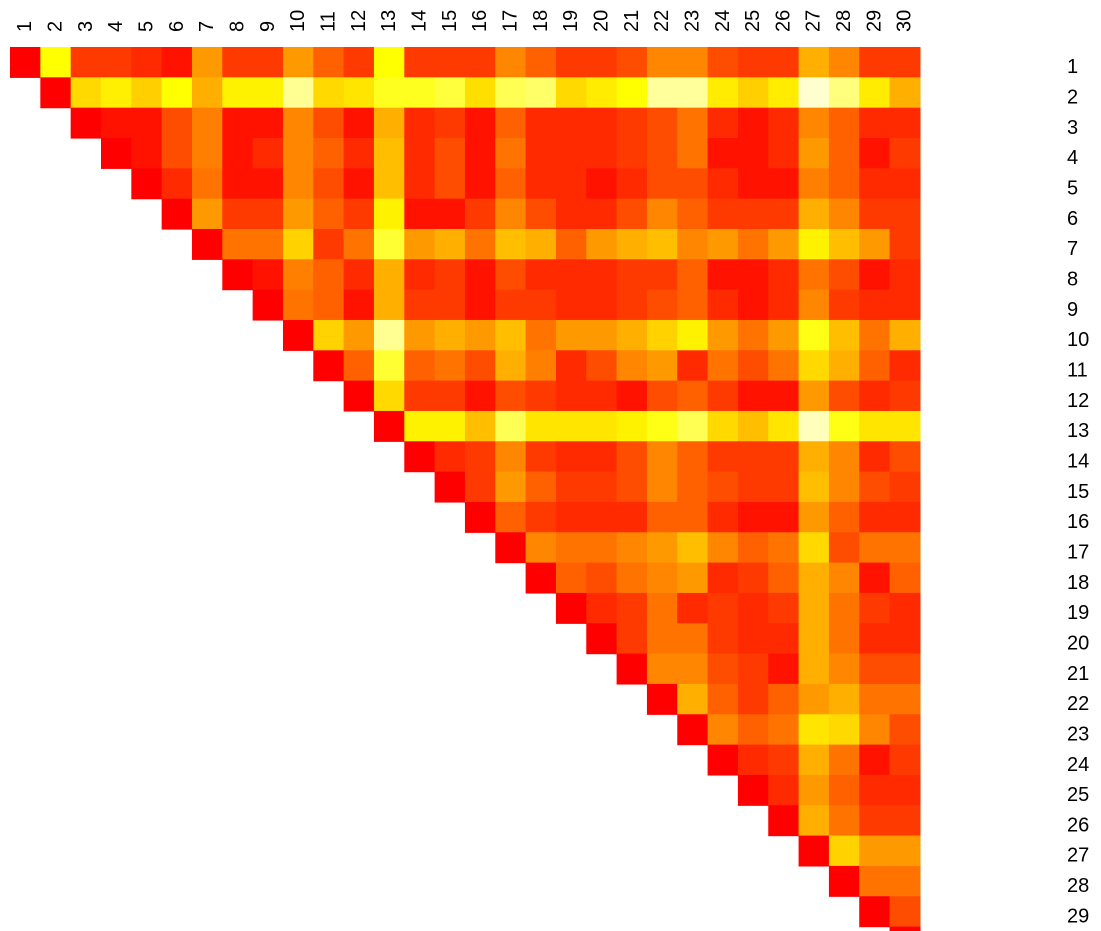  What do you see at coordinates (116, 26) in the screenshot?
I see `x-tick-label: 4` at bounding box center [116, 26].